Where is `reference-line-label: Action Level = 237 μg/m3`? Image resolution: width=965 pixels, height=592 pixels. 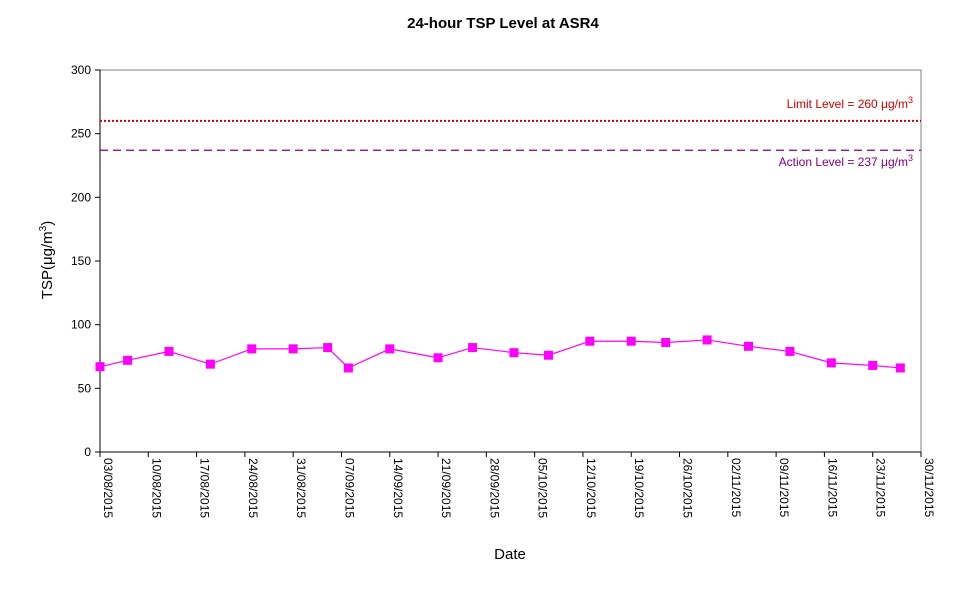
reference-line-label: Action Level = 237 μg/m3 is located at coordinates (846, 161).